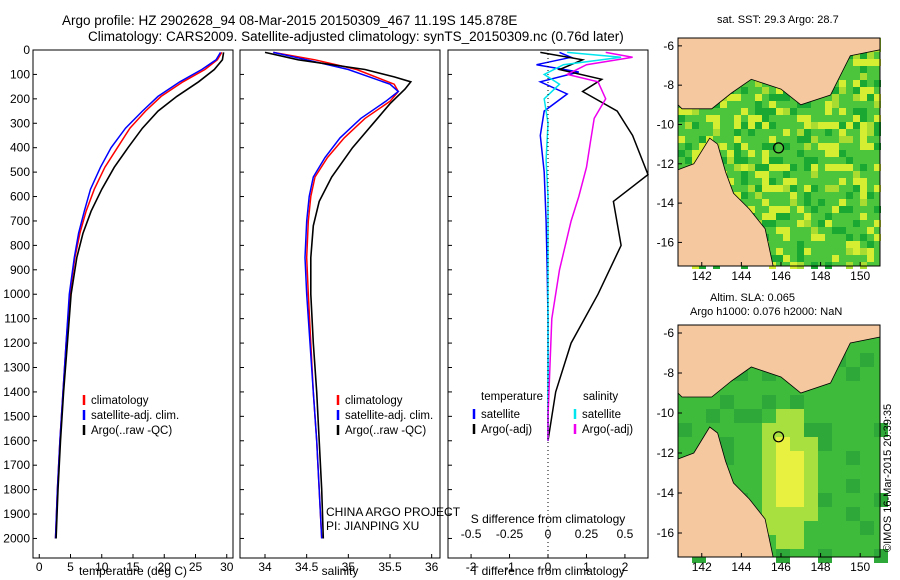 This screenshot has height=580, width=900. I want to click on legend-label: Argo(-adj), so click(506, 430).